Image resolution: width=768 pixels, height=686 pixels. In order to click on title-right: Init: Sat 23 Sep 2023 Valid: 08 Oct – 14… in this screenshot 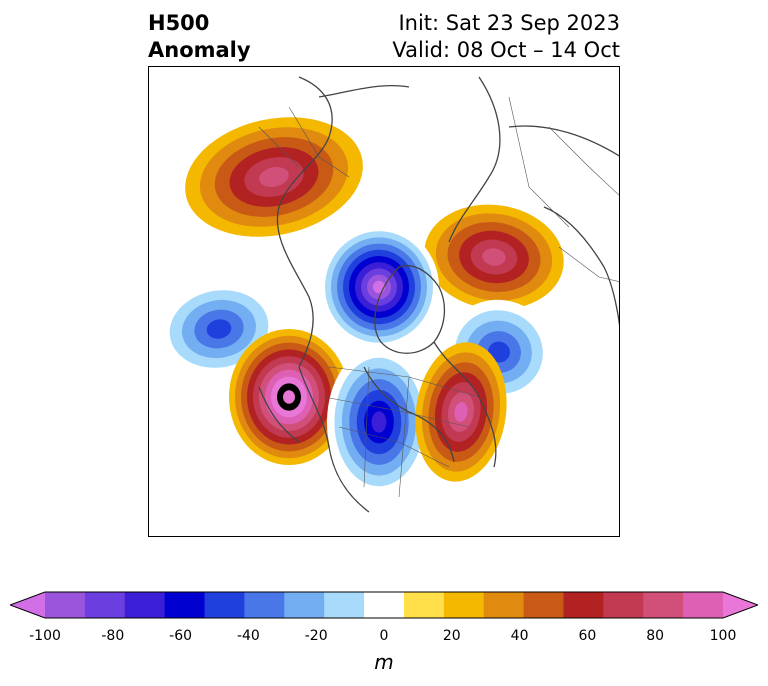, I will do `click(506, 37)`.